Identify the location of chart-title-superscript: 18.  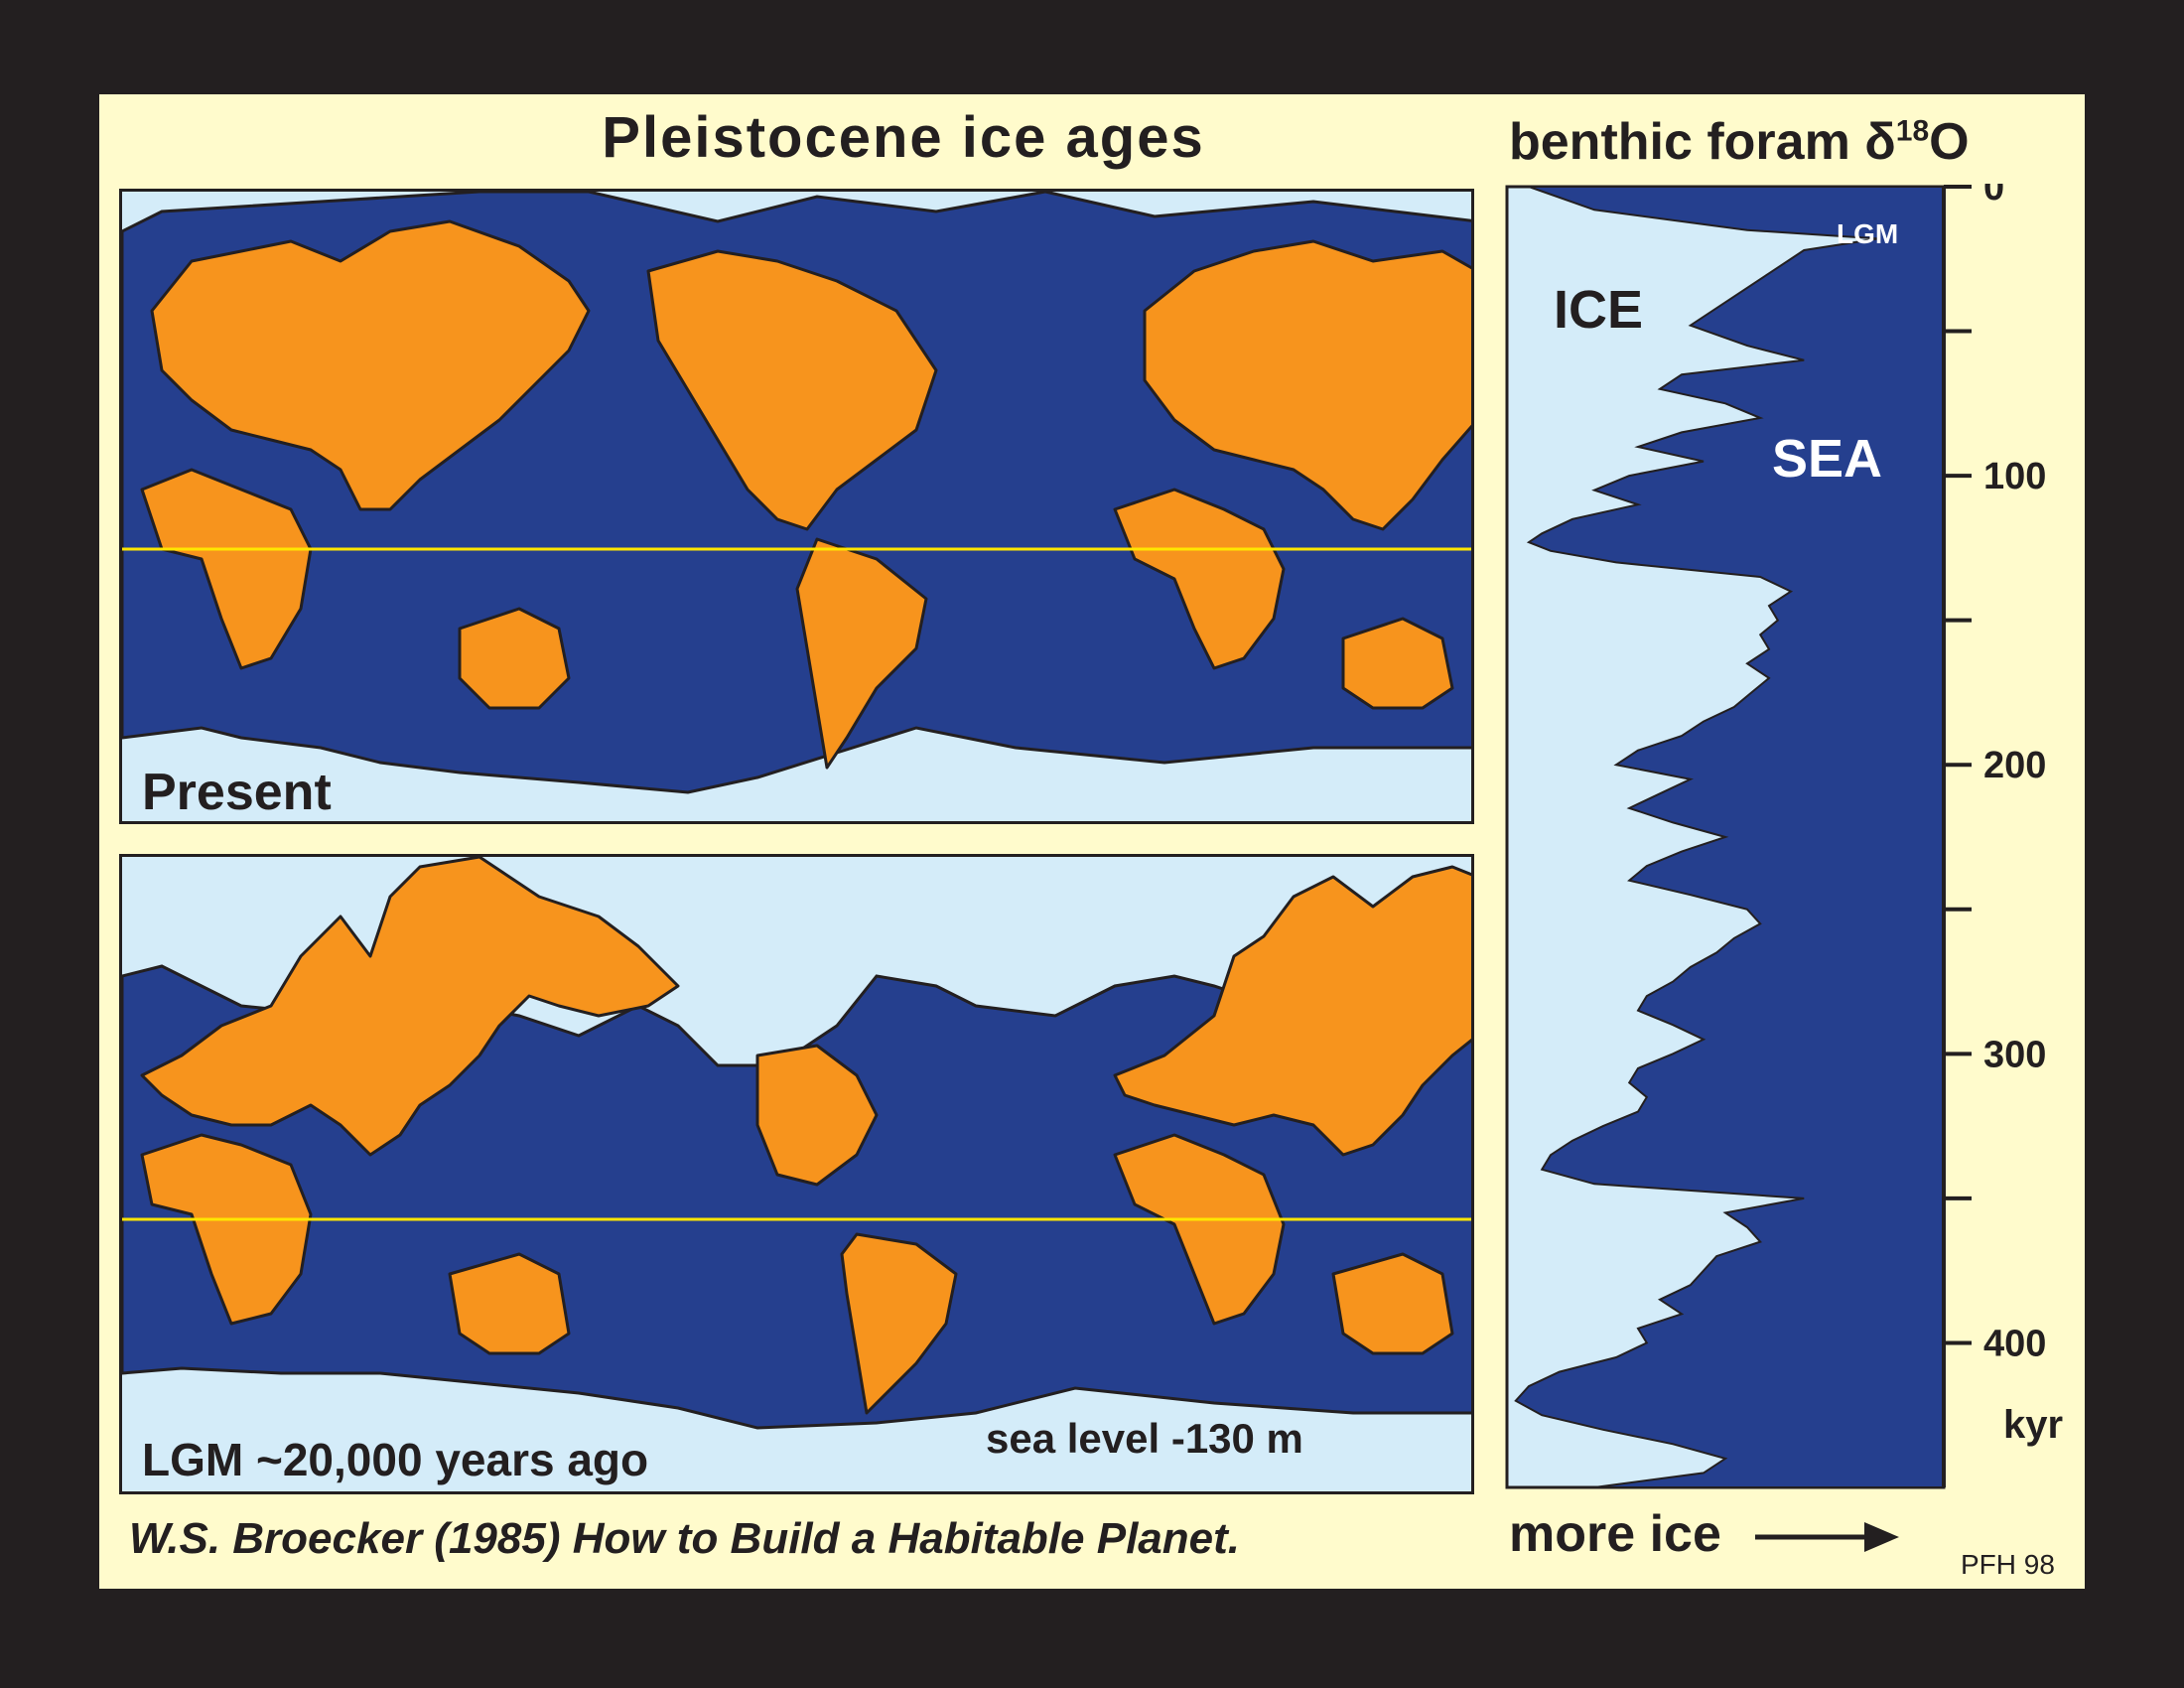
(1912, 131).